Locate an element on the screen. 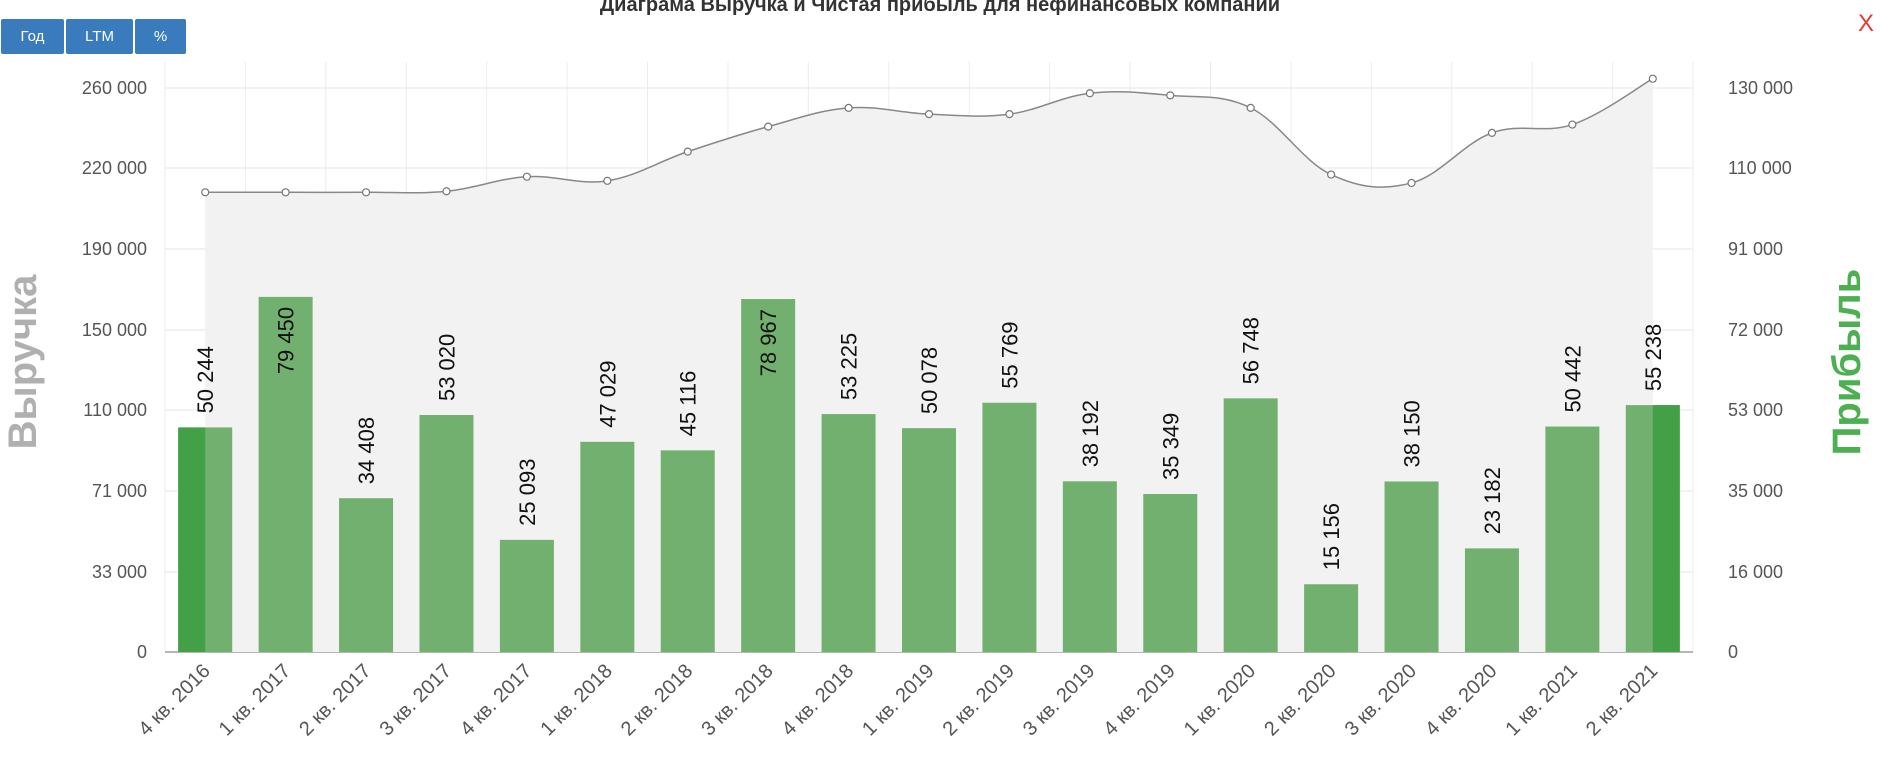 Image resolution: width=1880 pixels, height=757 pixels. revenue-points is located at coordinates (929, 135).